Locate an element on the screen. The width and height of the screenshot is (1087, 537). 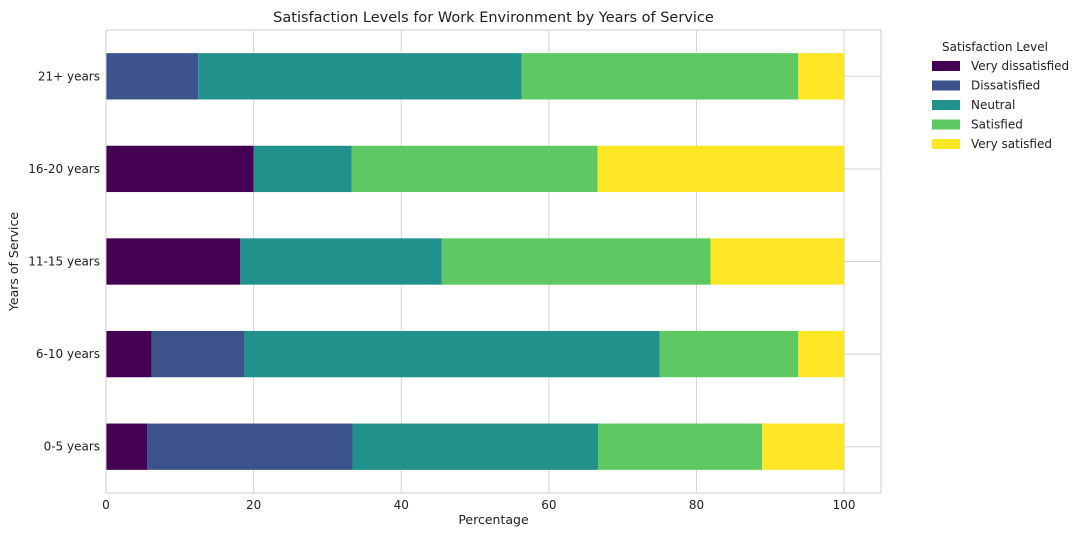
x-tick-label: 60 is located at coordinates (548, 505).